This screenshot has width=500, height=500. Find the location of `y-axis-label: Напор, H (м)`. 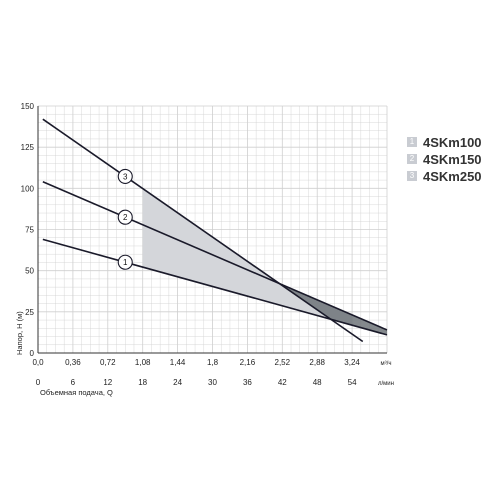

y-axis-label: Напор, H (м) is located at coordinates (19, 333).